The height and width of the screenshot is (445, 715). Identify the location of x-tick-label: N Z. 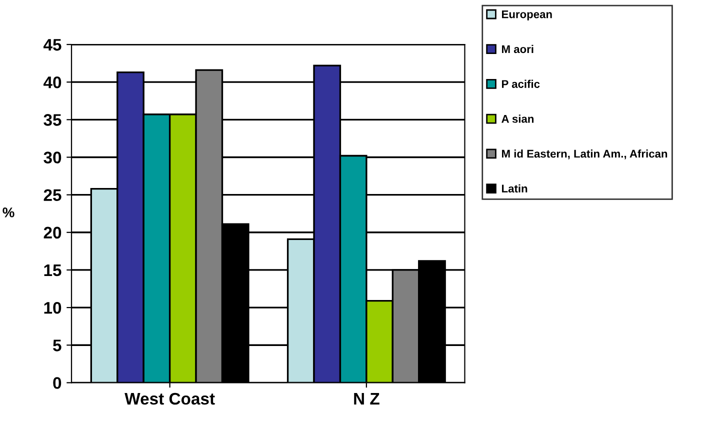
(367, 398).